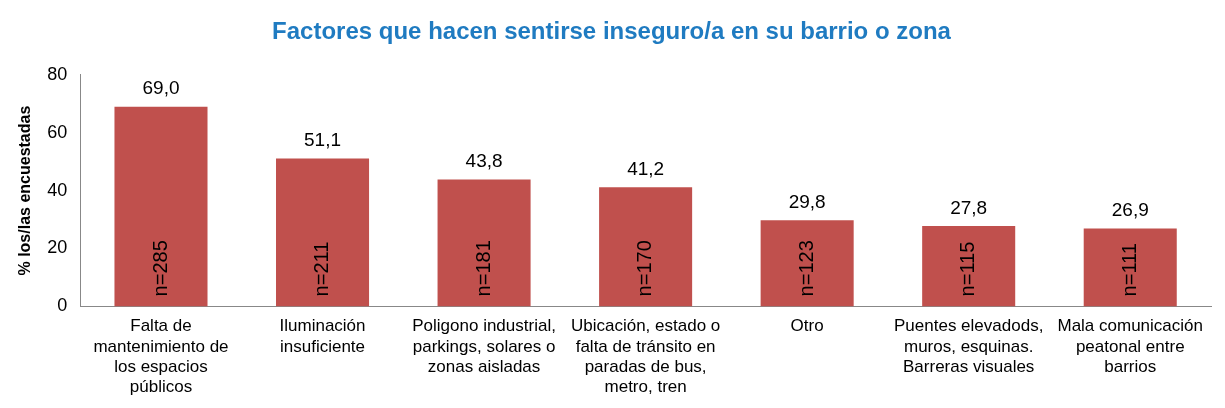  Describe the element at coordinates (322, 336) in the screenshot. I see `x-tick-label: Iluminación insuficiente` at that location.